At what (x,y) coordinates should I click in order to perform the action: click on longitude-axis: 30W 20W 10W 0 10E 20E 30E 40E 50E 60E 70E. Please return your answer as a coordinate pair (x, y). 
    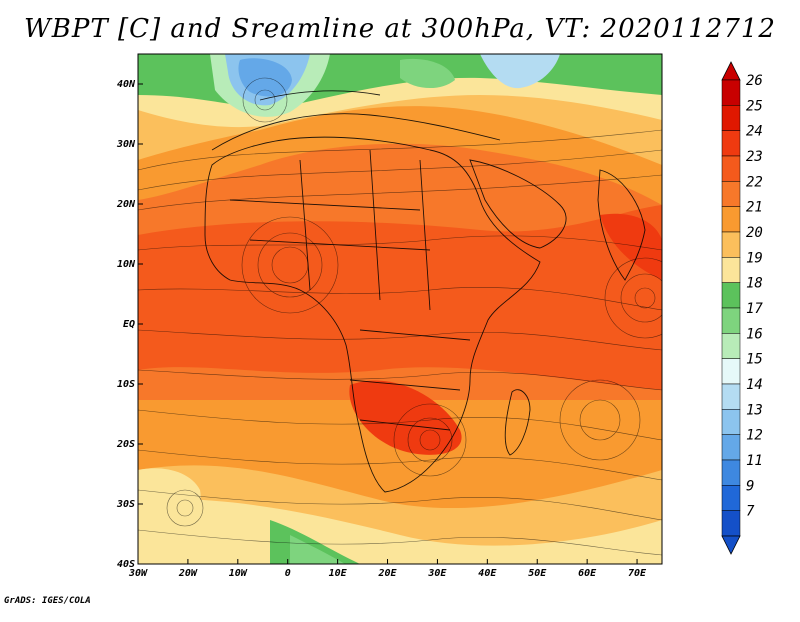
    Looking at the image, I should click on (387, 569).